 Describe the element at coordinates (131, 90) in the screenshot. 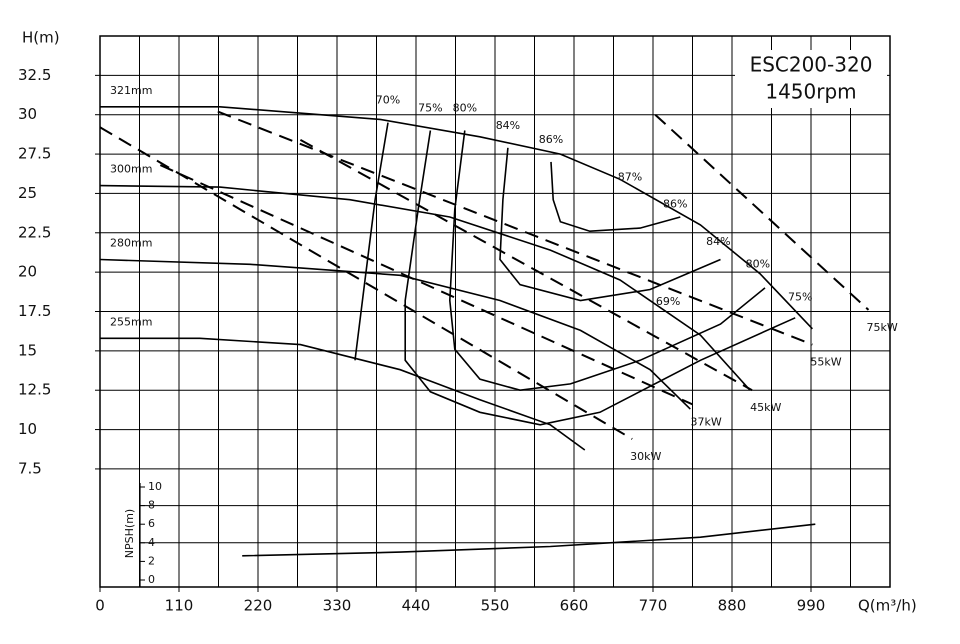

I see `head-curve-label: 321mm` at that location.